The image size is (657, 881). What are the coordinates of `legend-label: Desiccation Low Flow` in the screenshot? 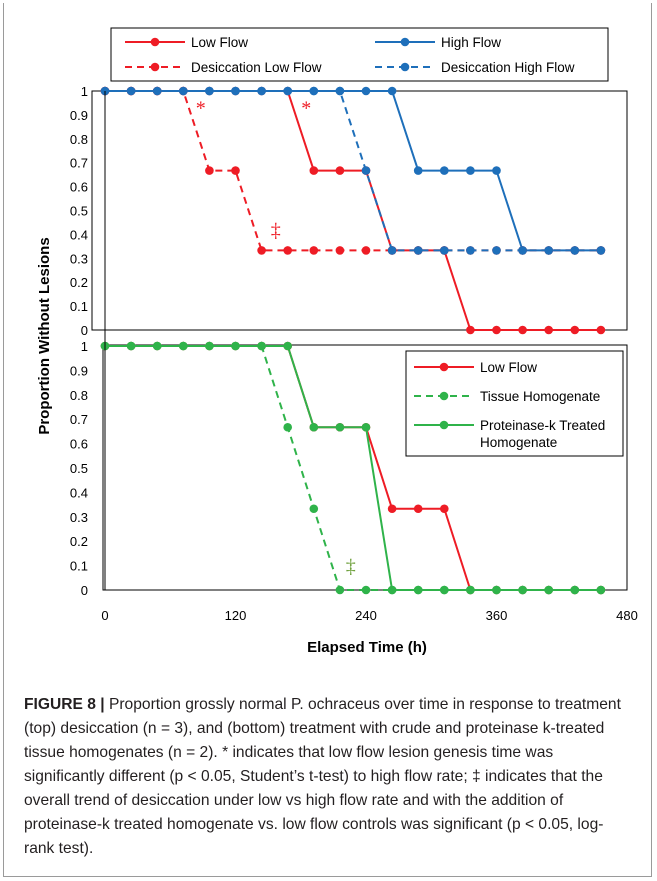 It's located at (256, 67).